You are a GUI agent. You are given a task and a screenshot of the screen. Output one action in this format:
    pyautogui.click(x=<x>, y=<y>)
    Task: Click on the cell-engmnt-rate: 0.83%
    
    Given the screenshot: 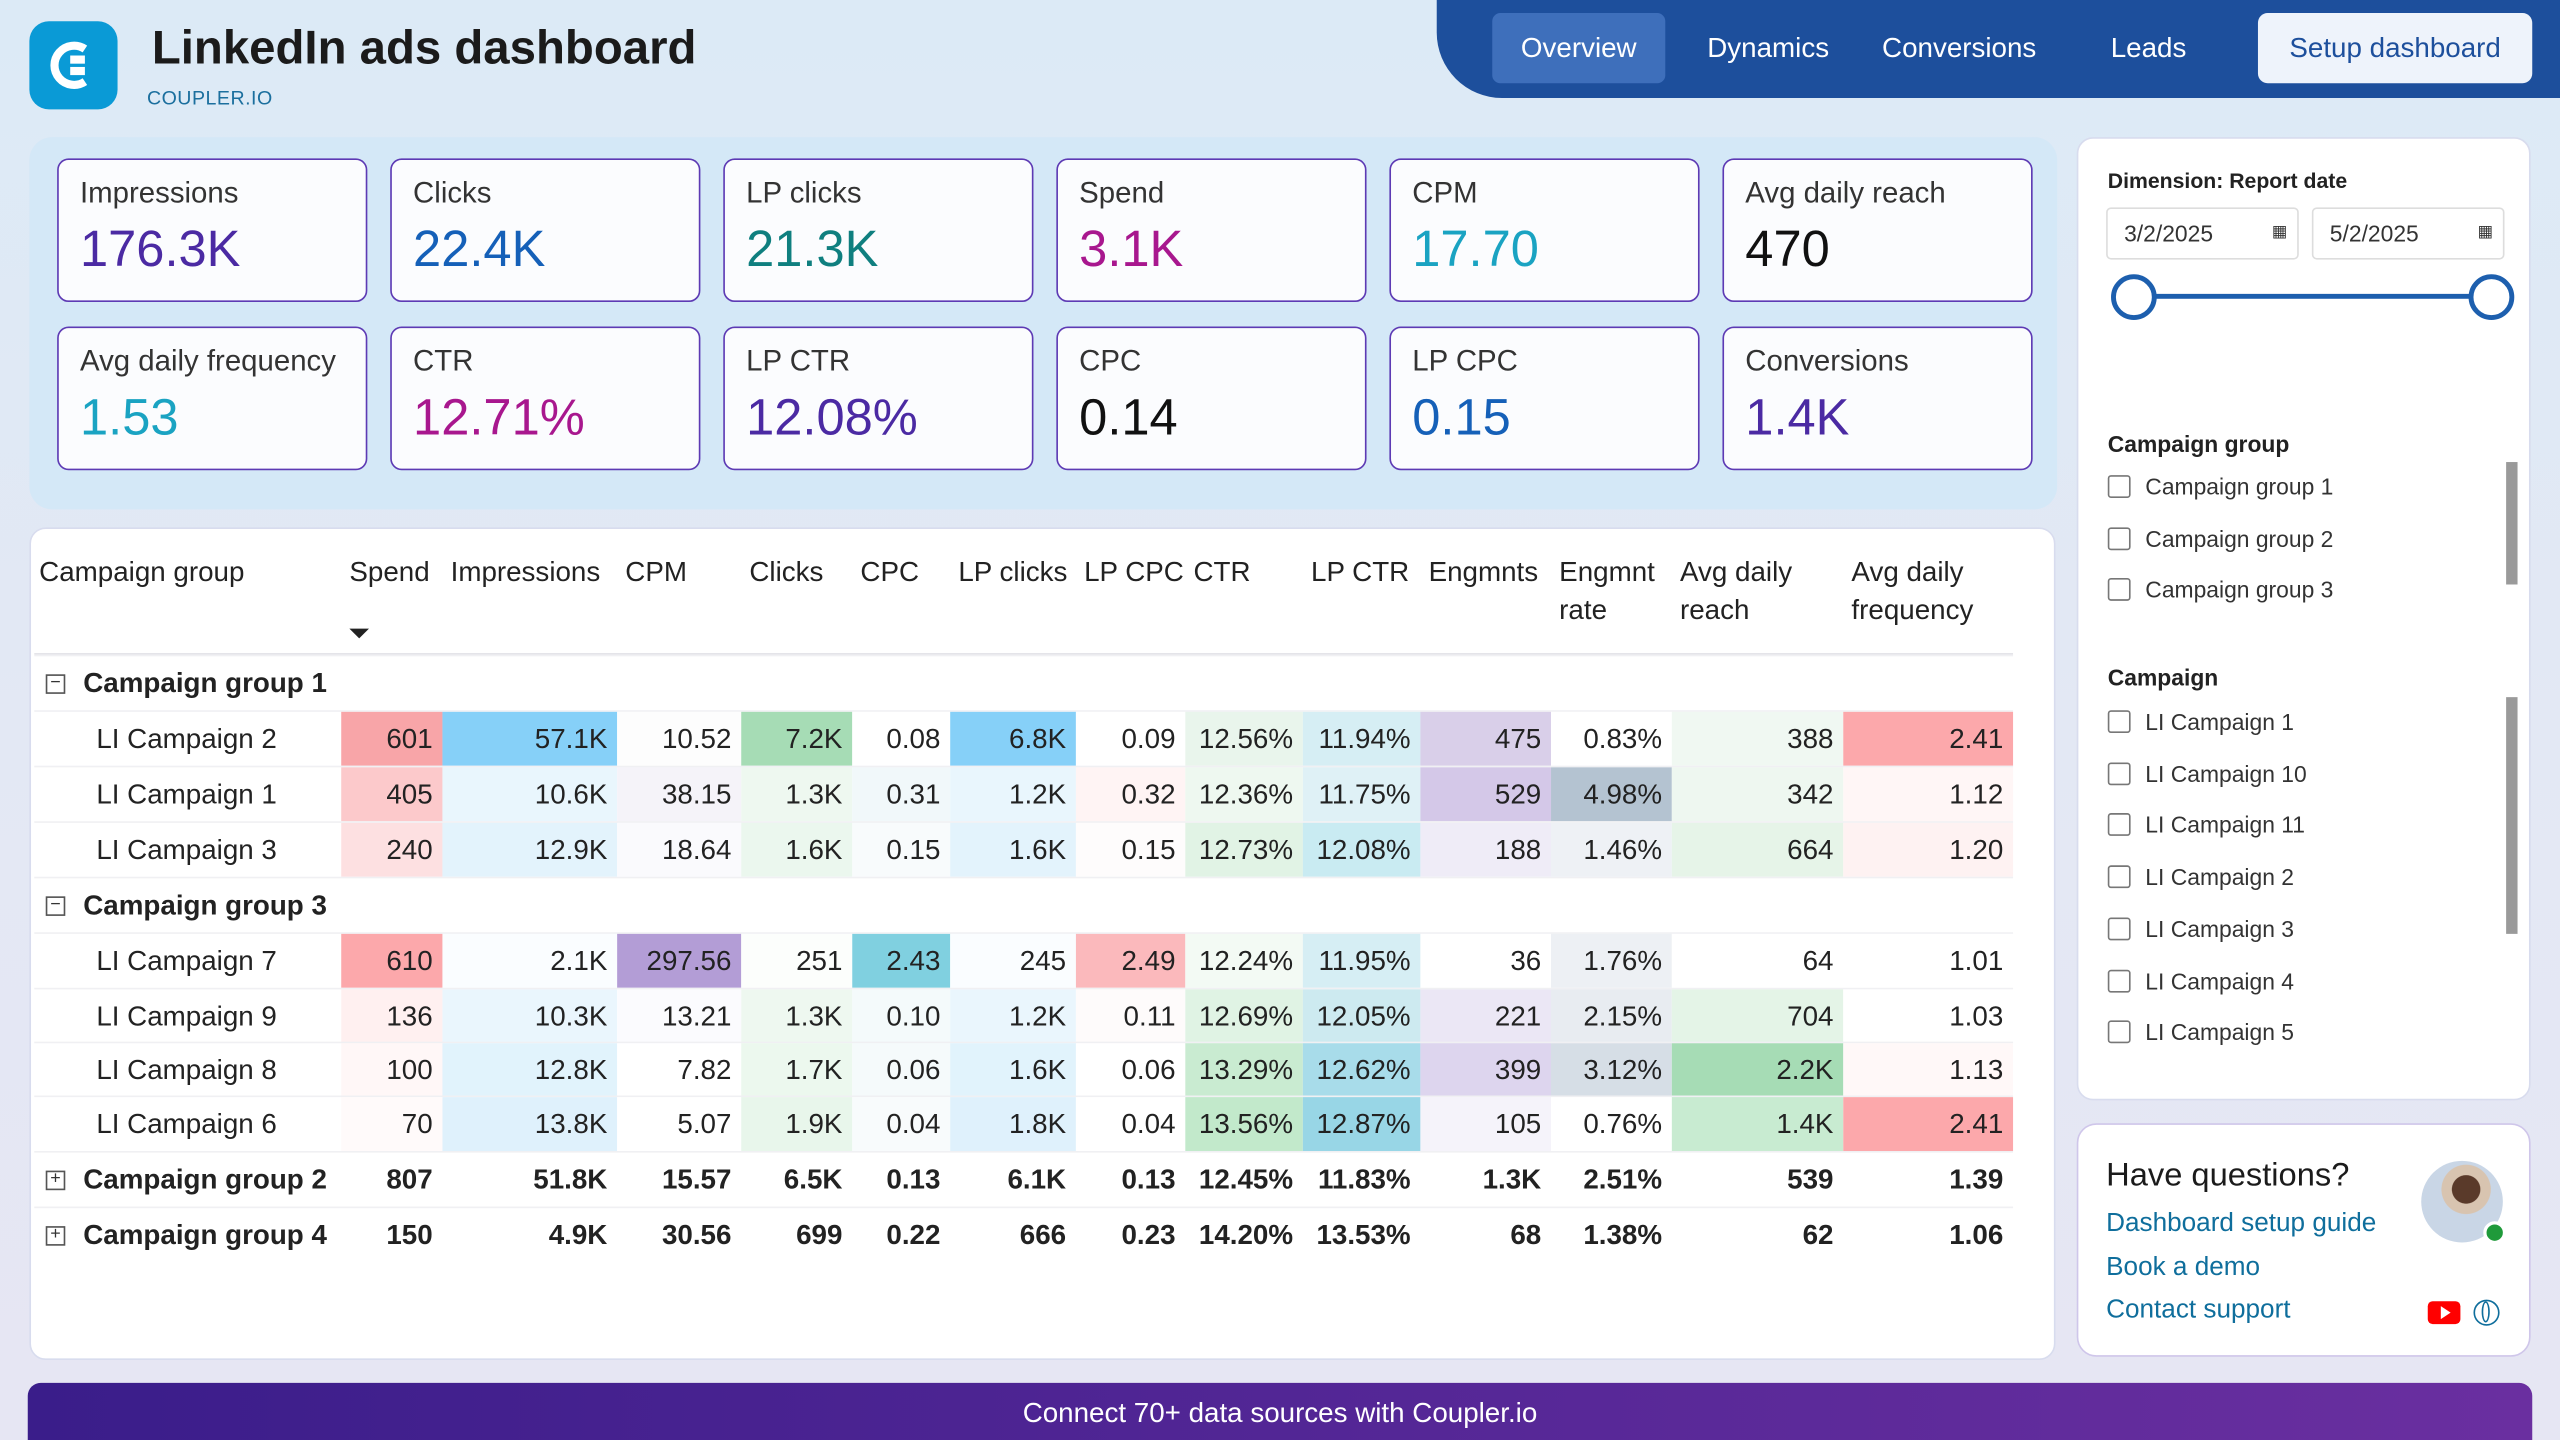 What is the action you would take?
    pyautogui.click(x=1611, y=738)
    